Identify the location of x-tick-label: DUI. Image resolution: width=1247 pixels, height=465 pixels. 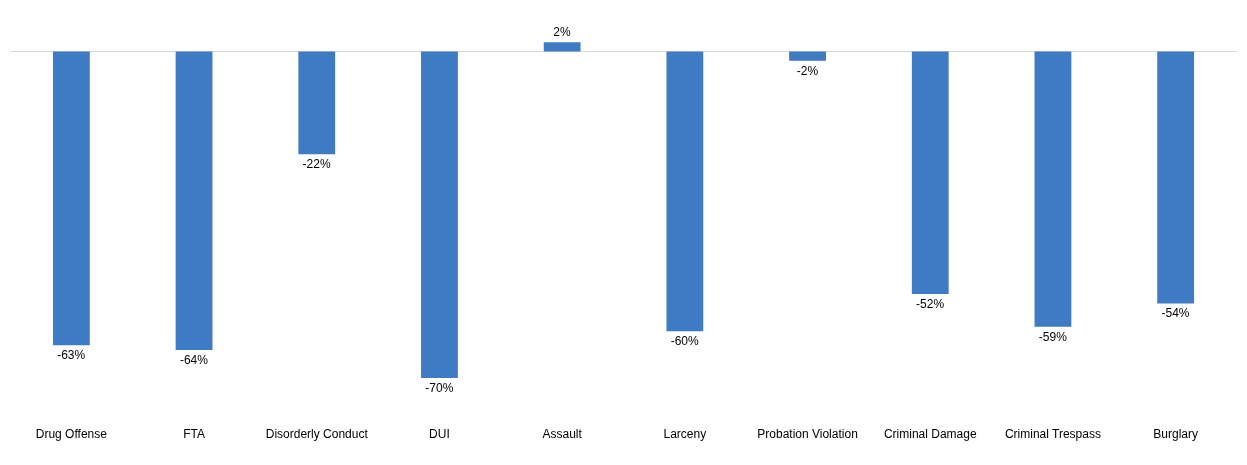
(439, 434).